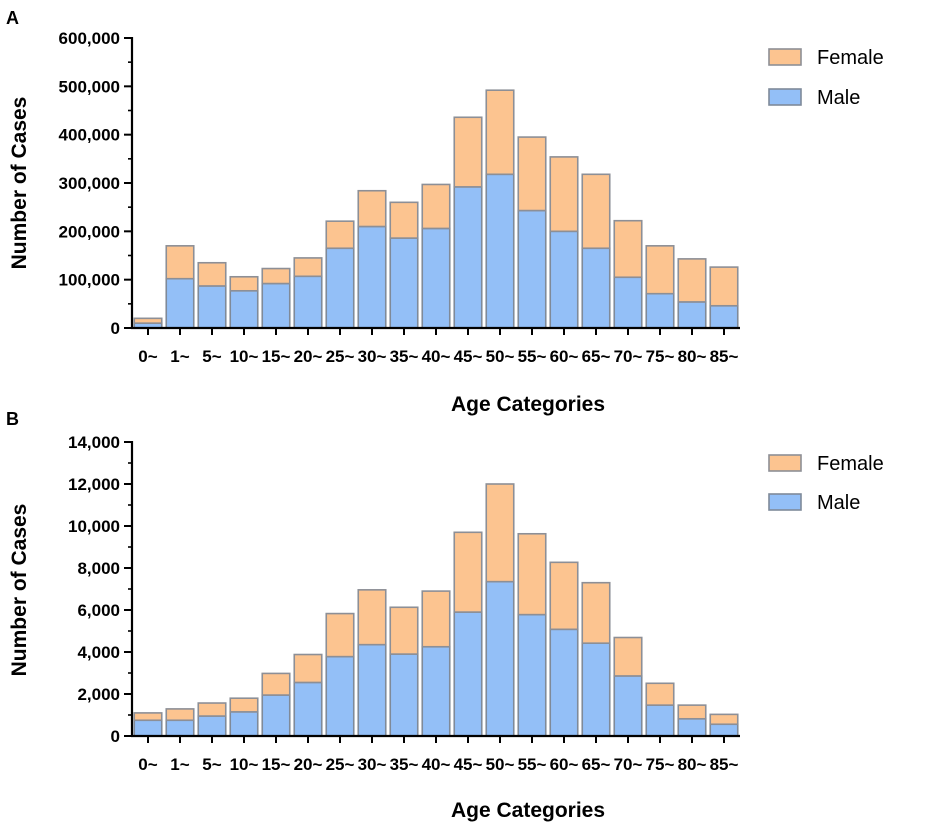 The width and height of the screenshot is (935, 827). I want to click on panel-a-legend-female-swatch, so click(785, 57).